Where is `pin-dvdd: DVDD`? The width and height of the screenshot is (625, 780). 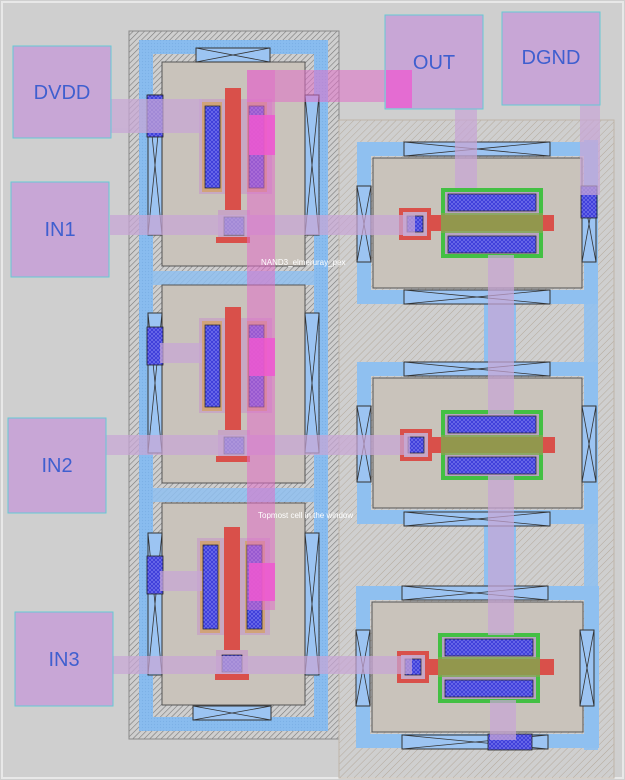
pin-dvdd: DVDD is located at coordinates (62, 92).